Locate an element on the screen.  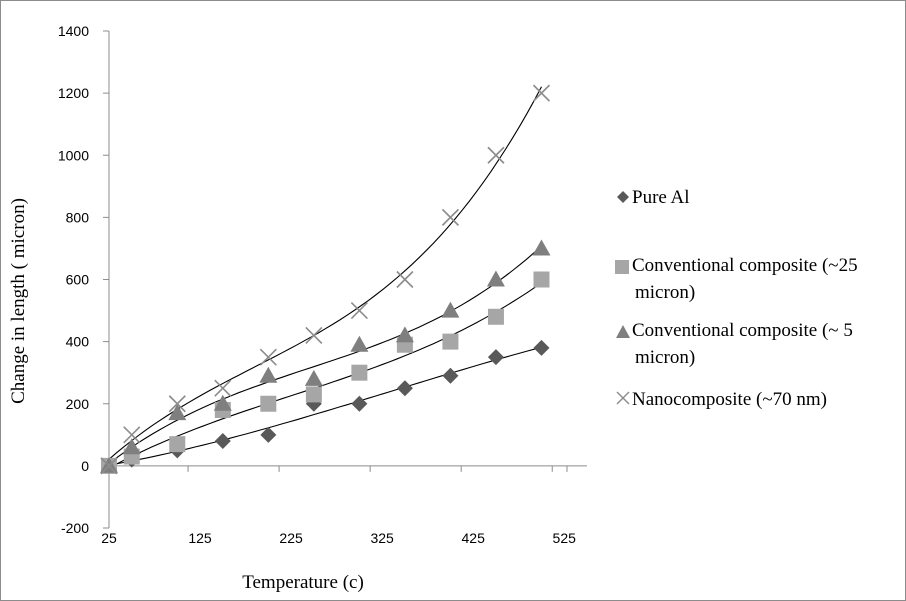
y-tick-label: 200 is located at coordinates (78, 404).